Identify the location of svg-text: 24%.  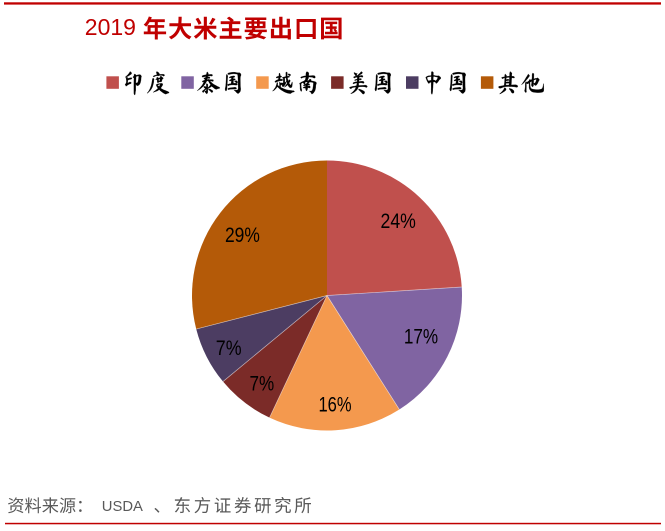
(398, 221).